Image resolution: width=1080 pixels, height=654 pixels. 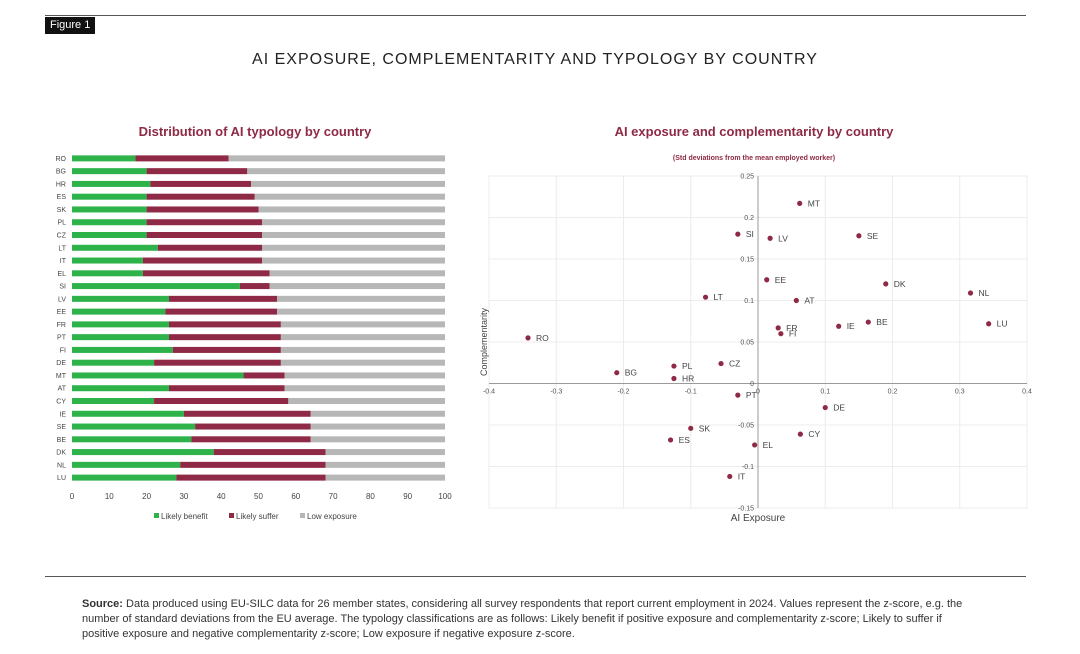 I want to click on bar-row-dk: DK, so click(x=250, y=453).